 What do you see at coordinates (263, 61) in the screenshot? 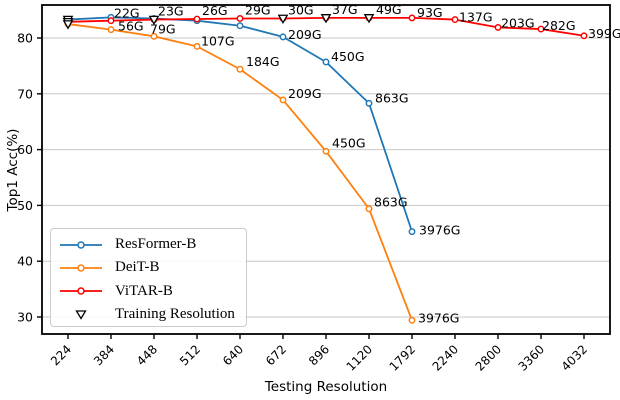
I see `flops-annotation: 184G` at bounding box center [263, 61].